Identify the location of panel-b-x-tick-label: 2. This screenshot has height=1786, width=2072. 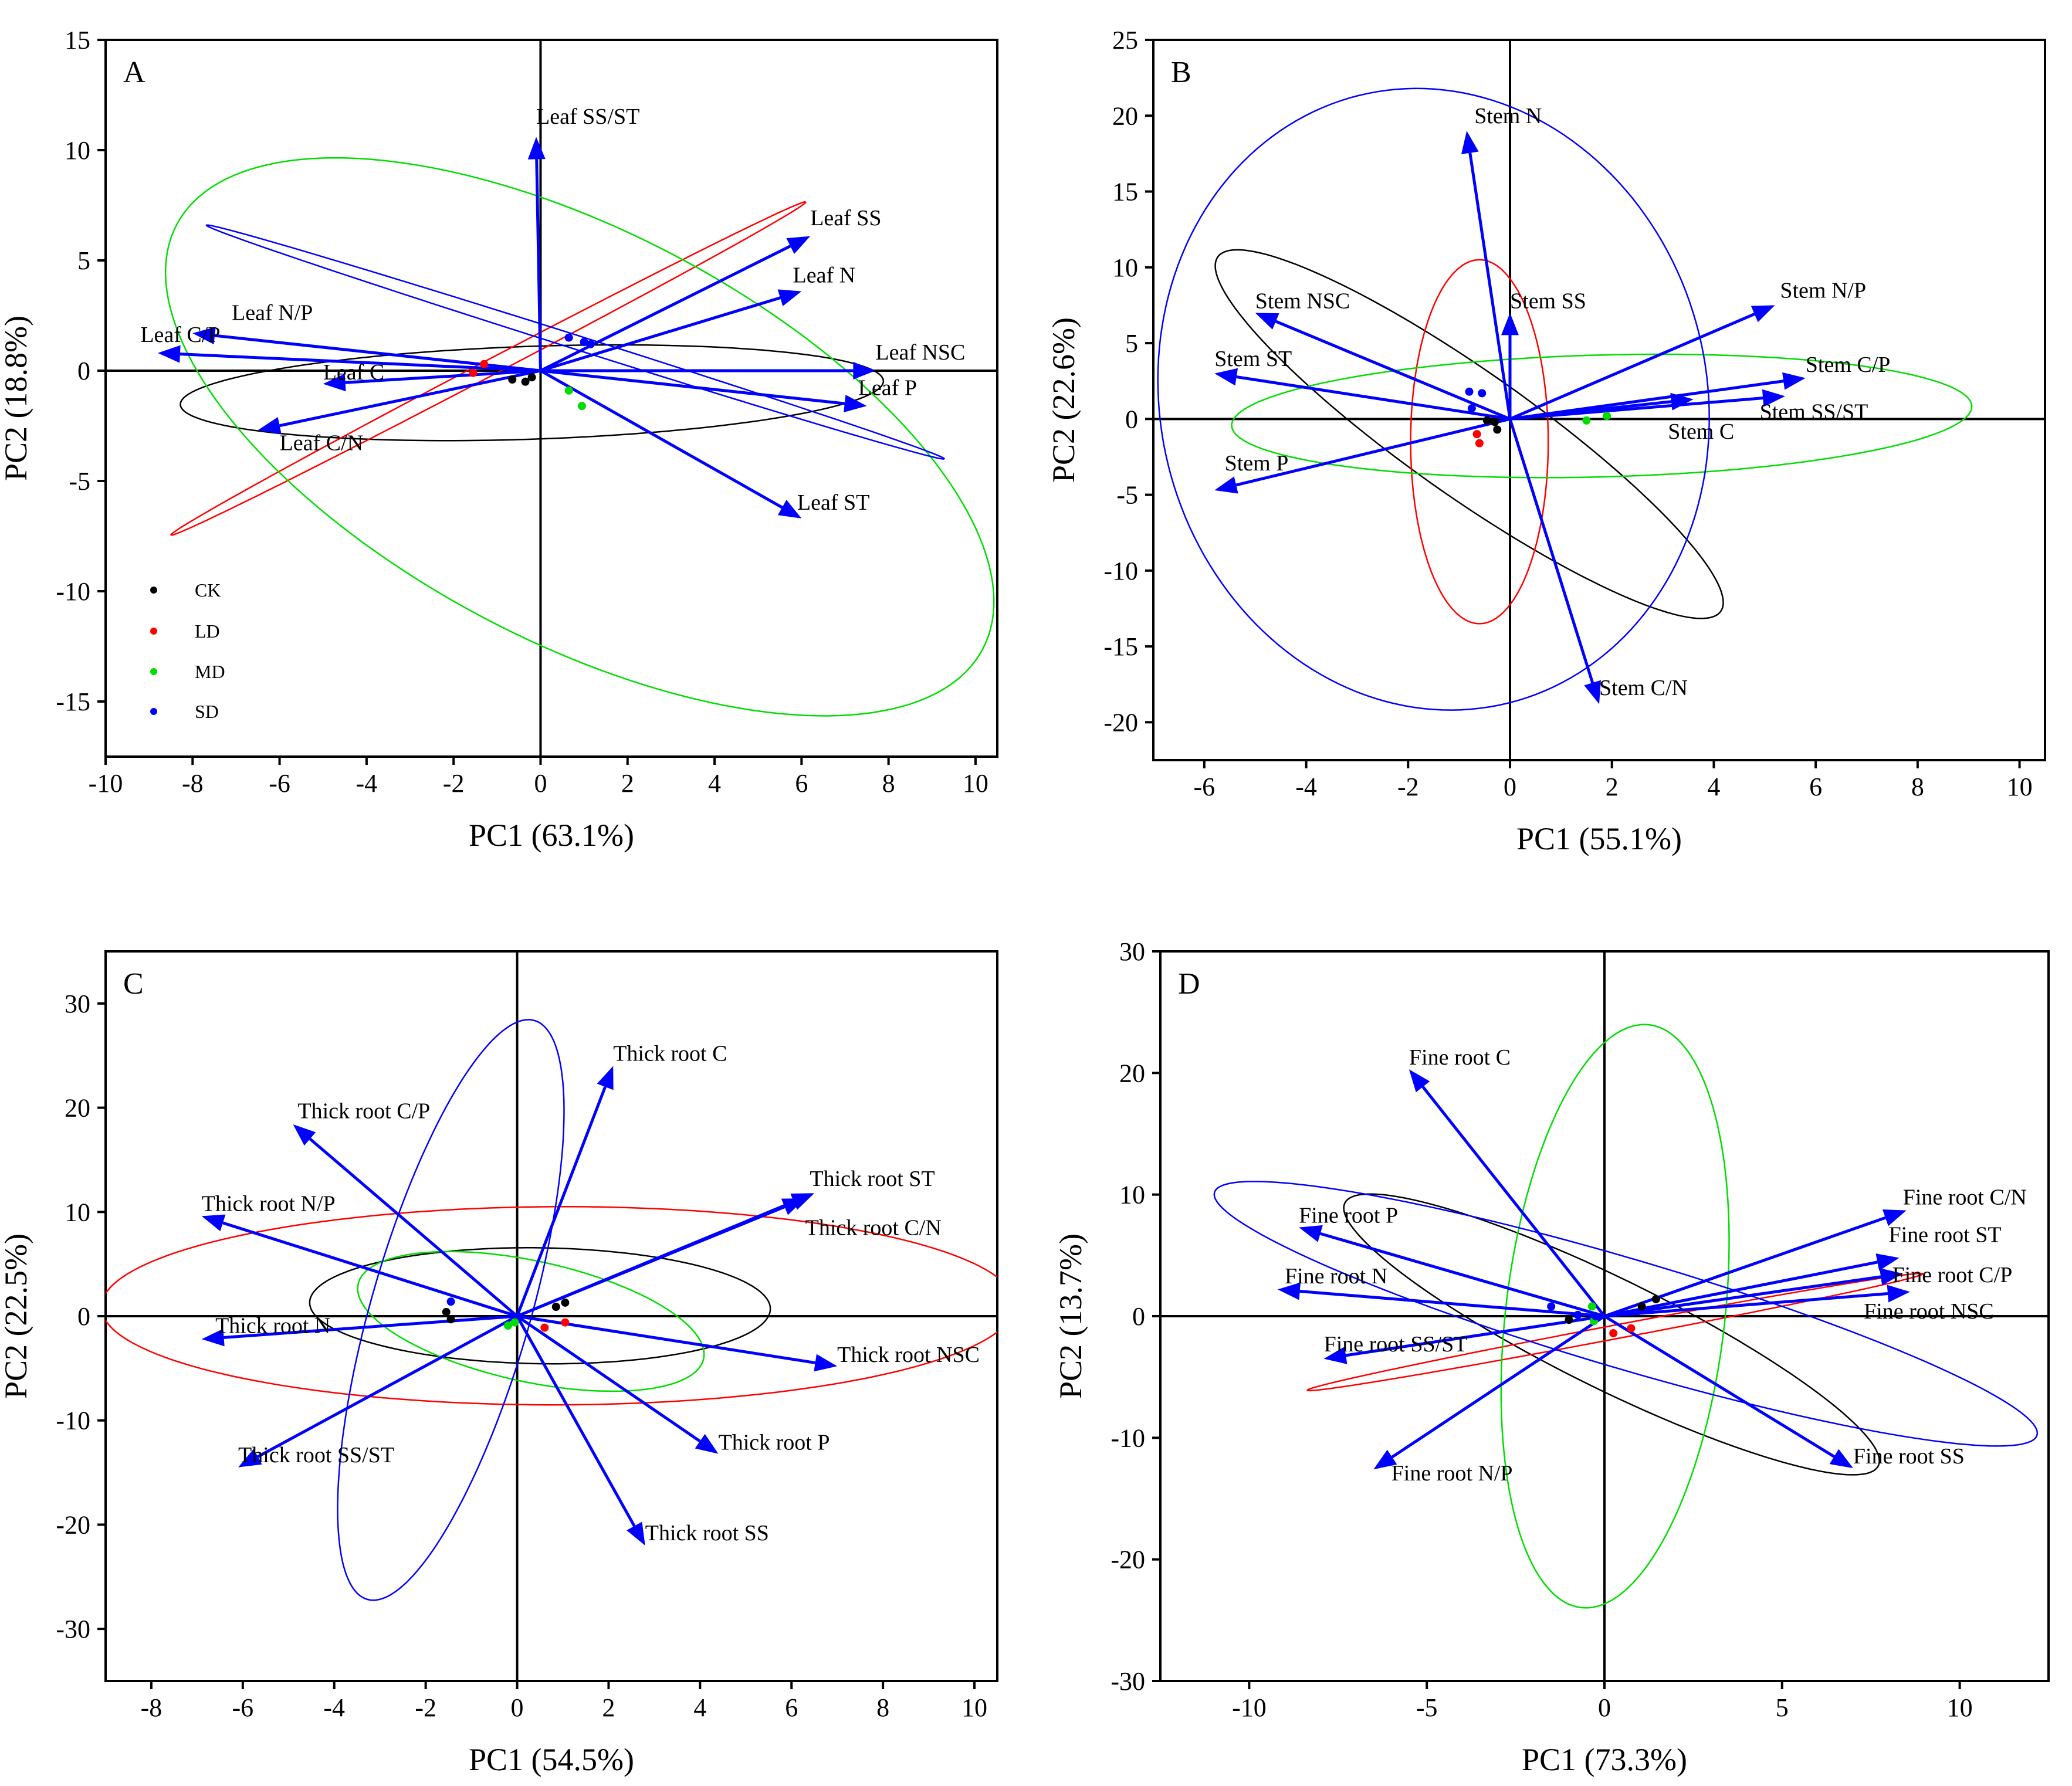
(1613, 786).